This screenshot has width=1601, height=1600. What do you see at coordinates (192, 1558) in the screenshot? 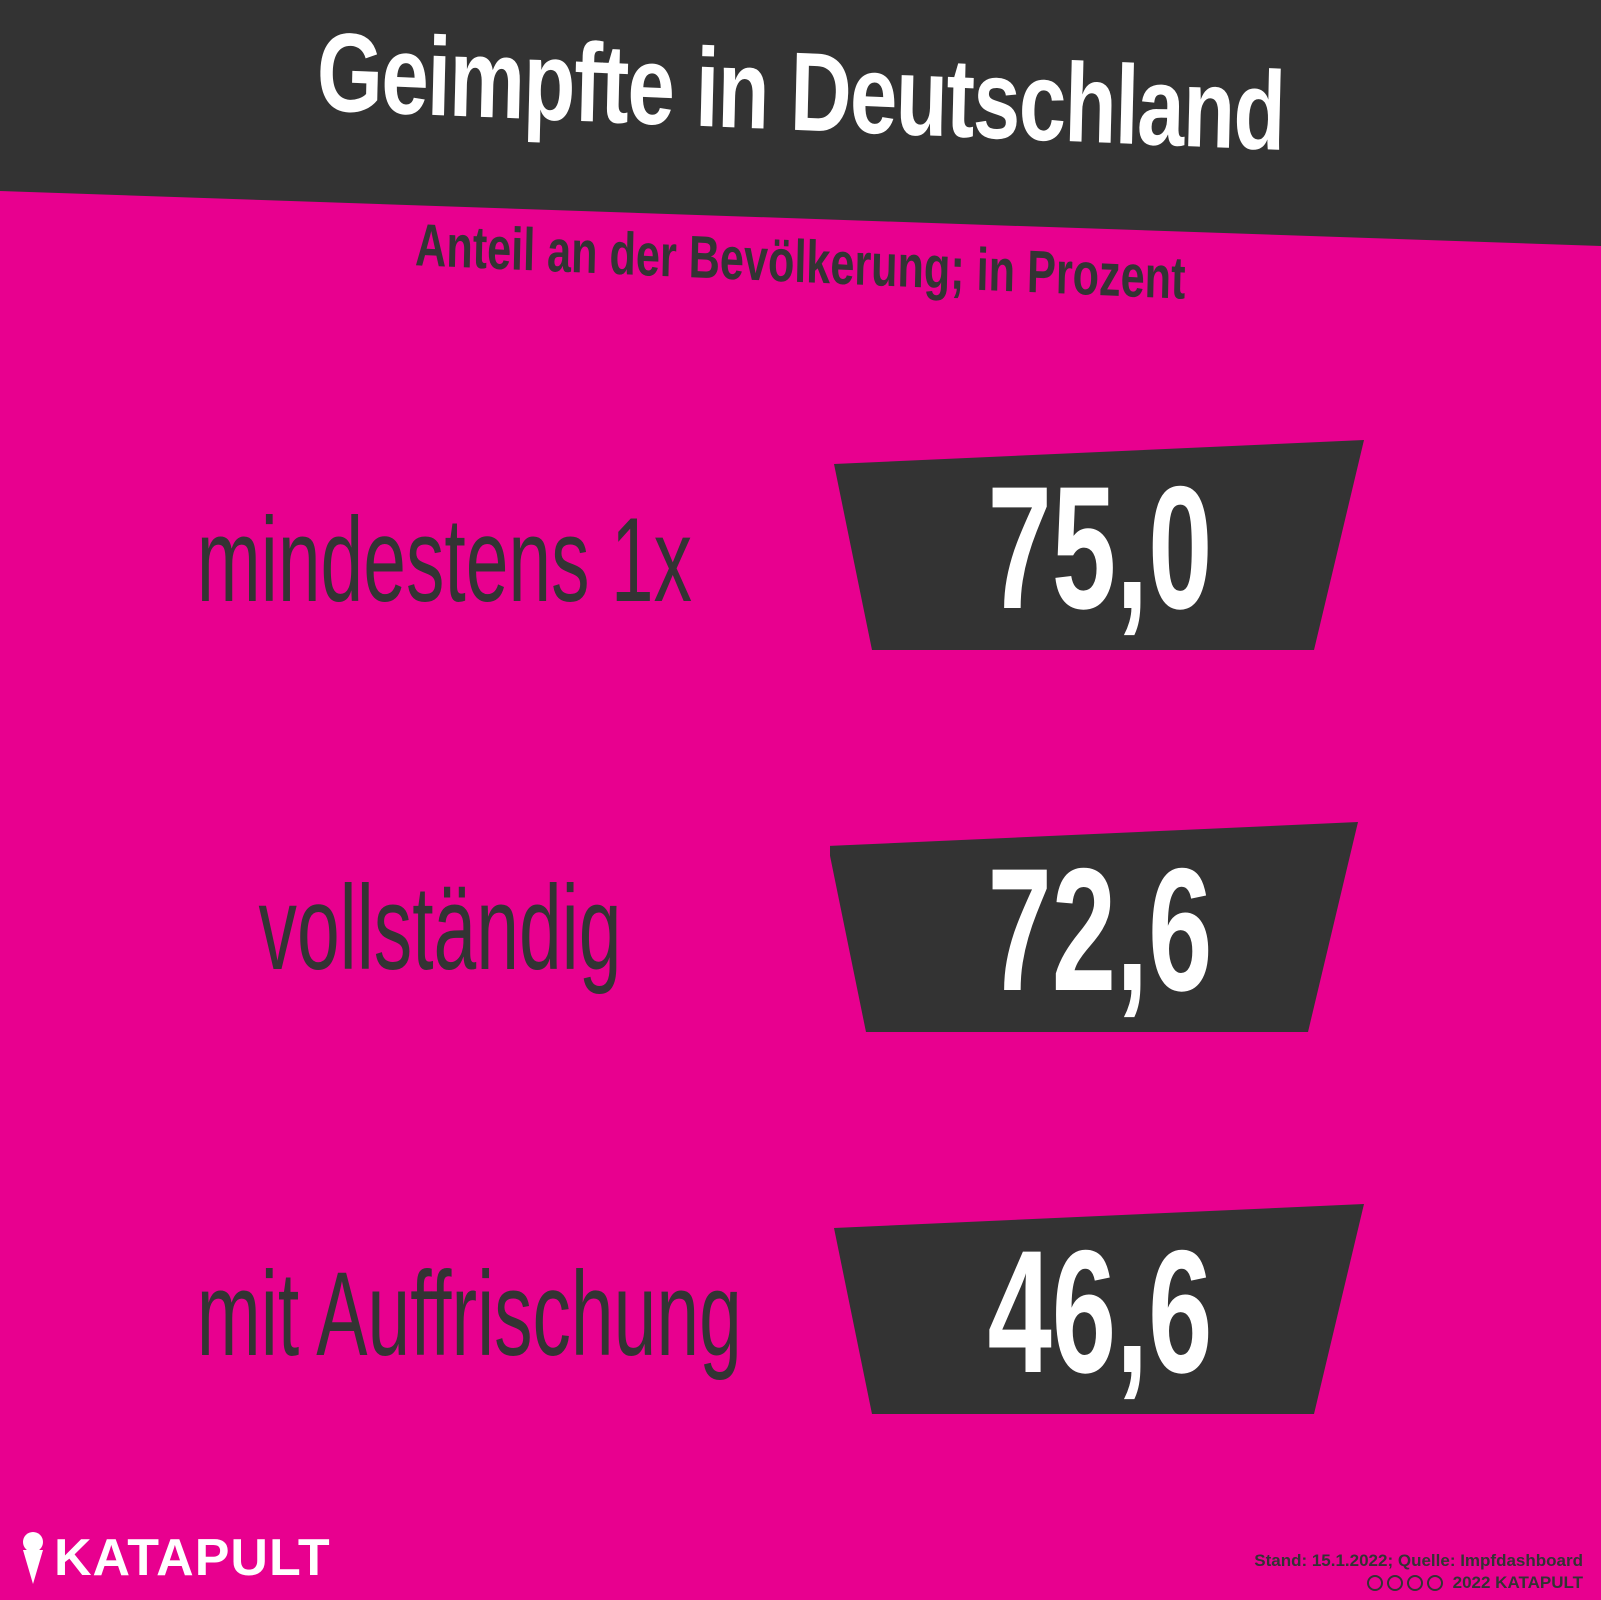
I see `logo-text: KATAPULT` at bounding box center [192, 1558].